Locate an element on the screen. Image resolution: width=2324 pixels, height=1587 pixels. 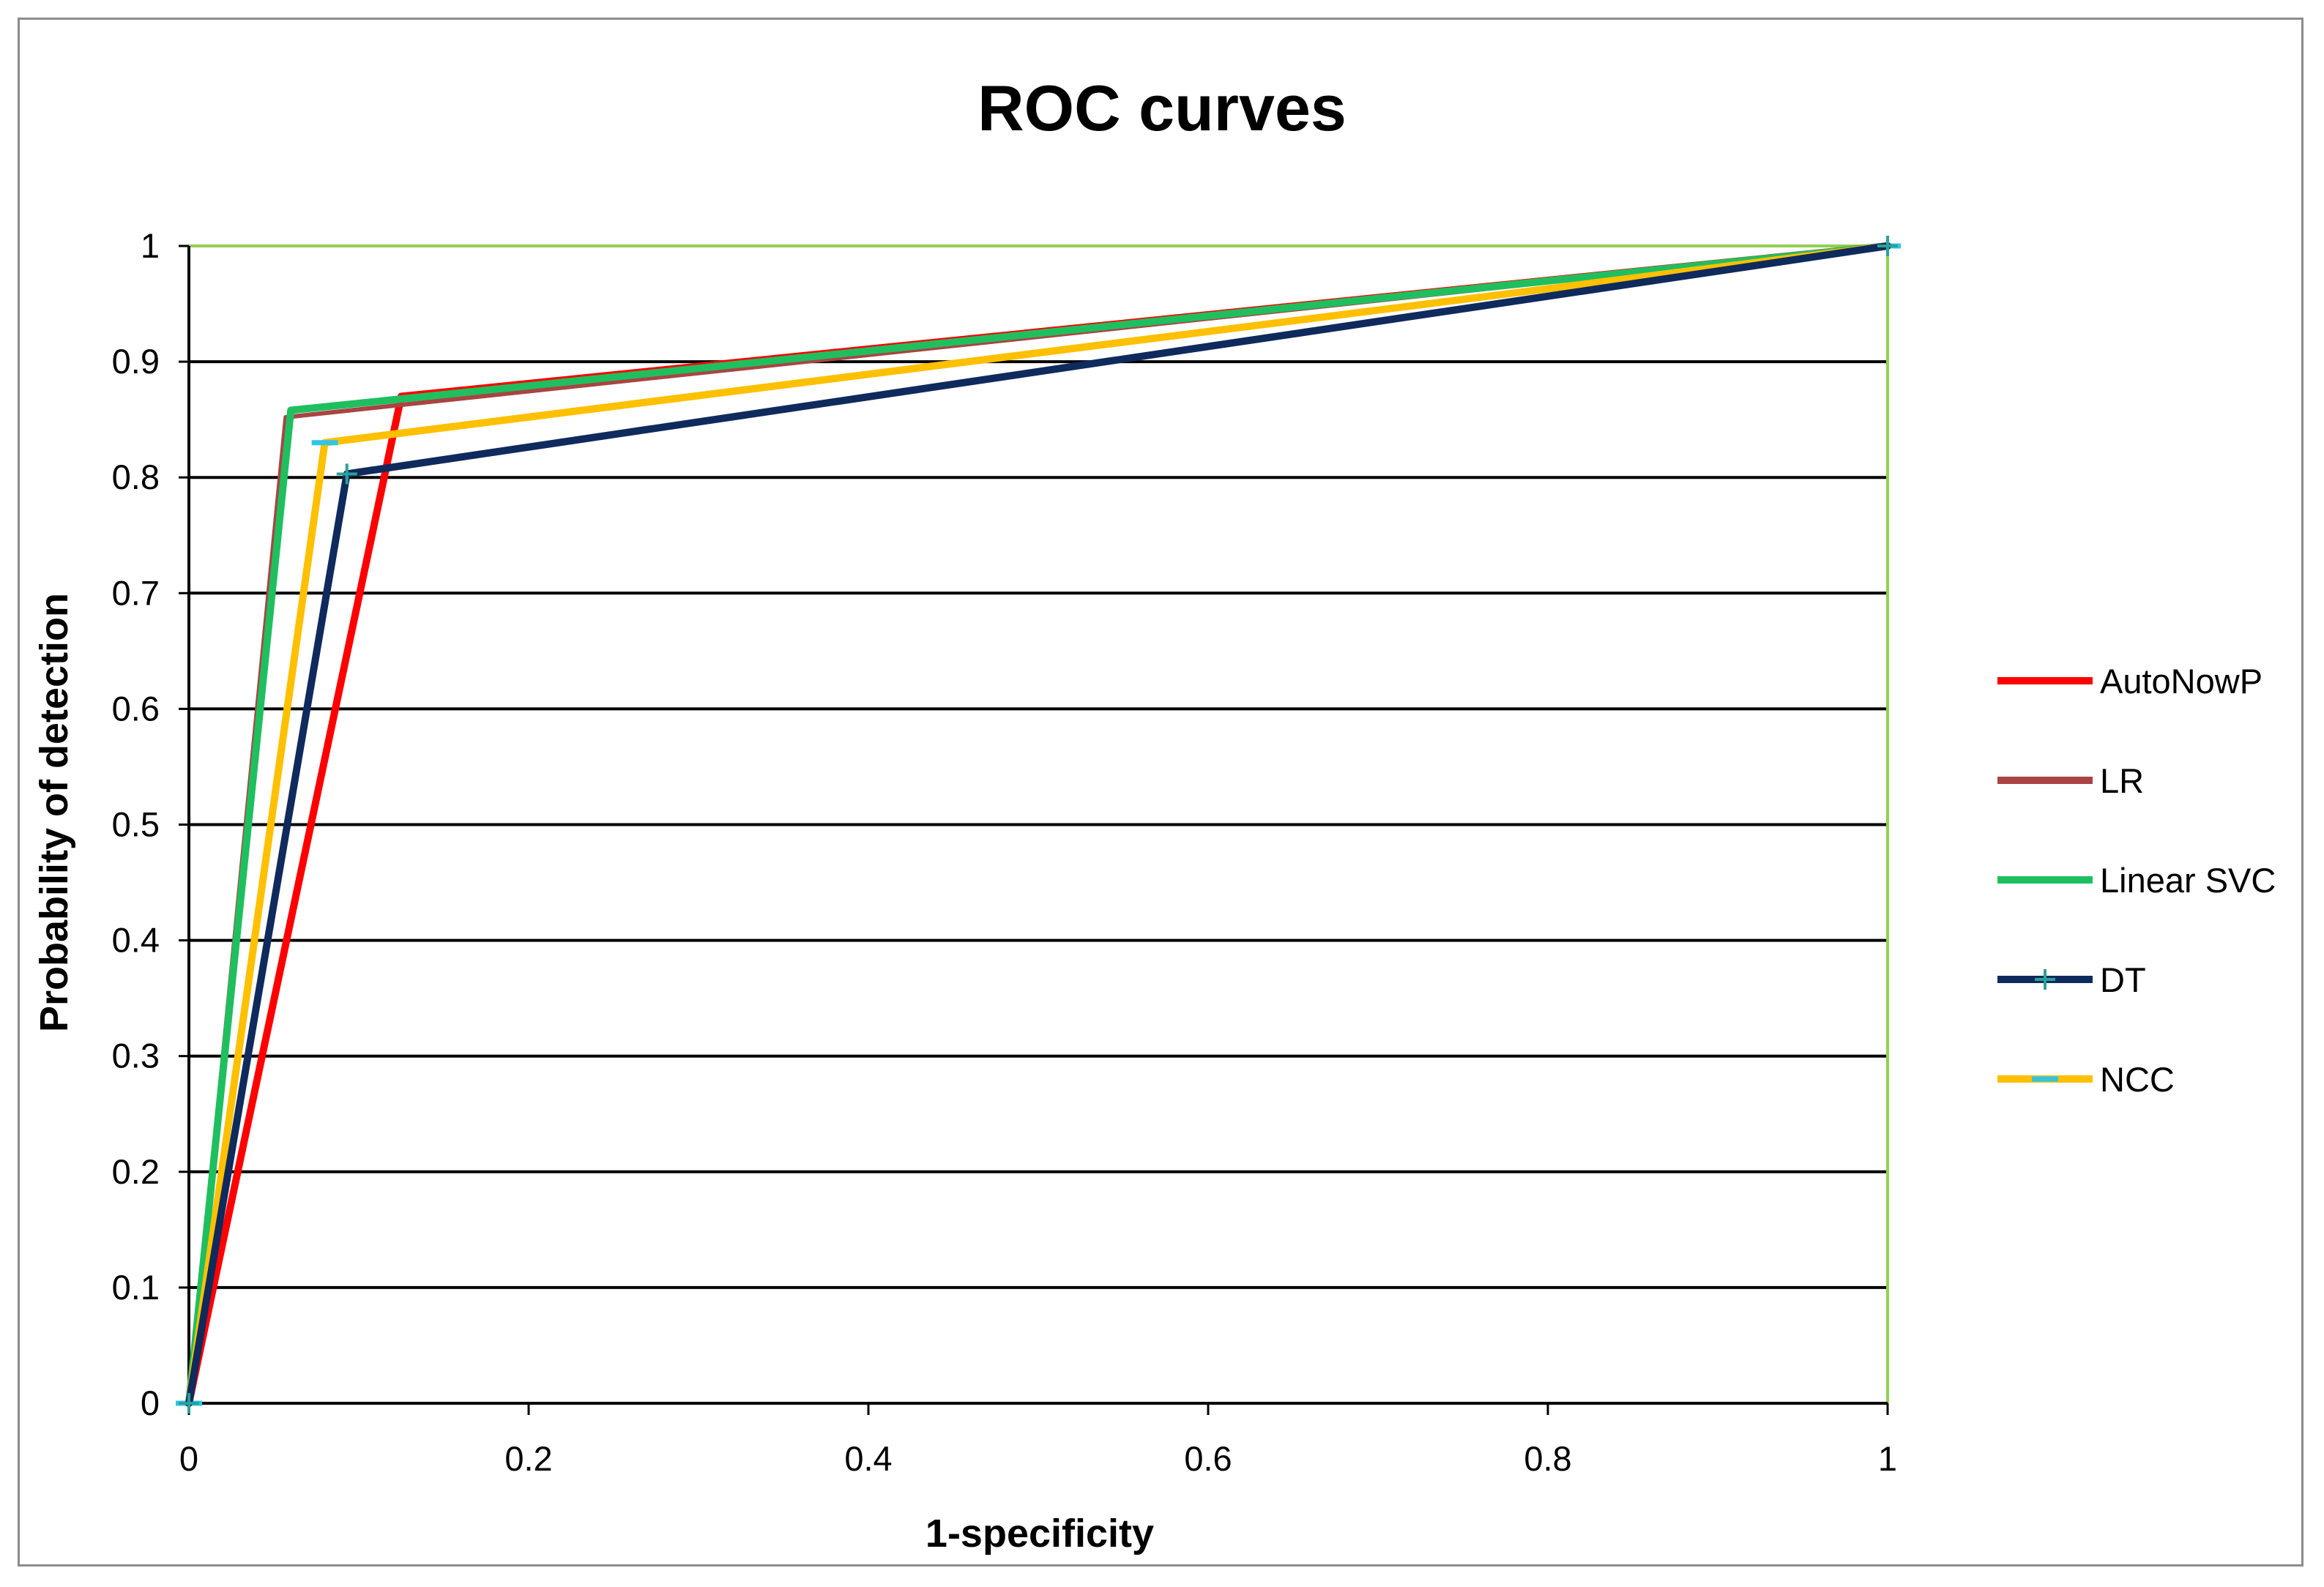
y-tick-label: 0.8 is located at coordinates (136, 477).